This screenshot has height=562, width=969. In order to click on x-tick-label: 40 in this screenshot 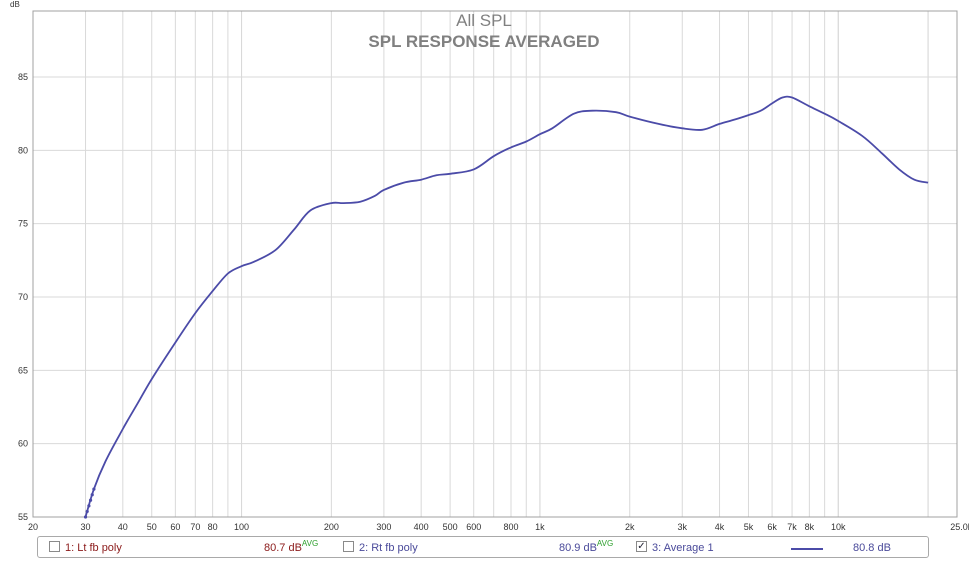, I will do `click(123, 527)`.